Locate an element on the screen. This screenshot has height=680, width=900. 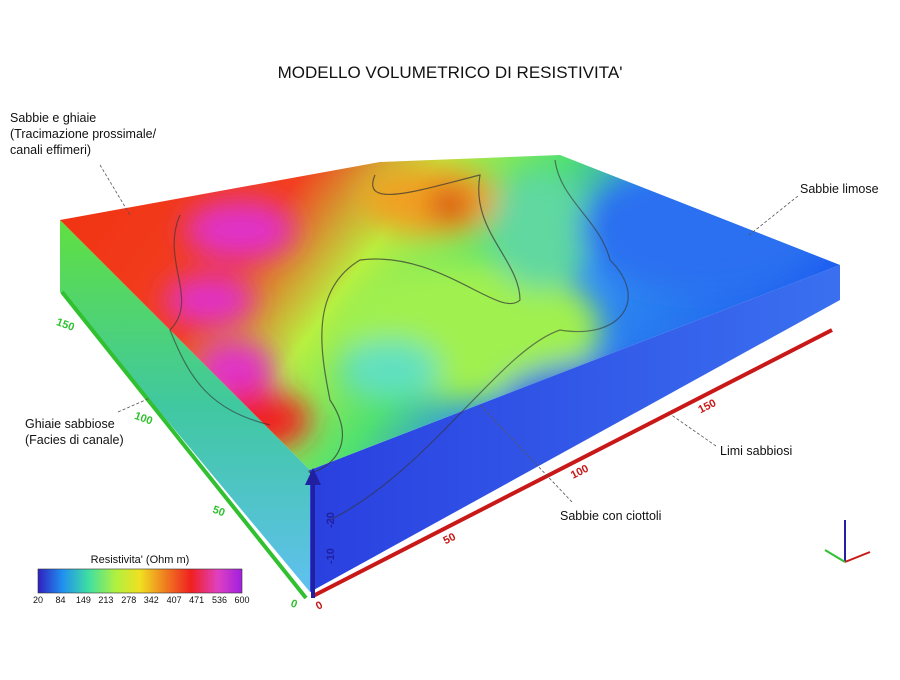
legend-tick-label: 342 is located at coordinates (151, 600).